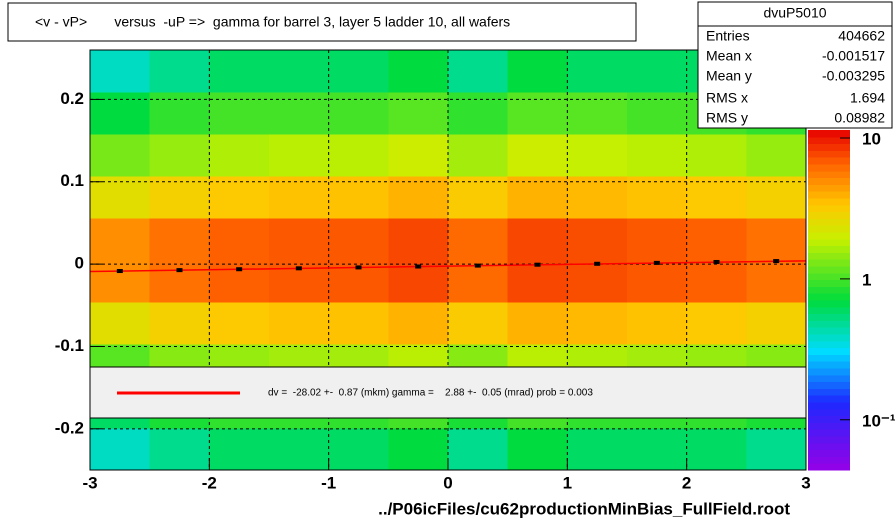 This screenshot has width=896, height=524. What do you see at coordinates (69, 427) in the screenshot?
I see `y-tick-label: -0.2` at bounding box center [69, 427].